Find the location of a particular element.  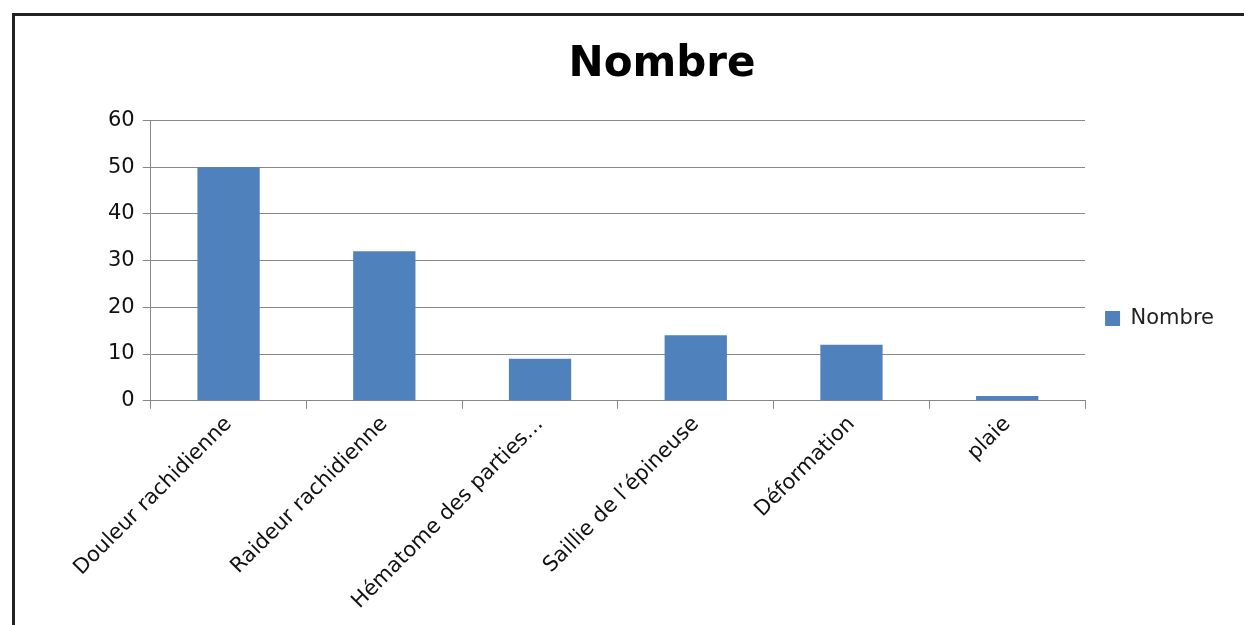

legend-label: Nombre is located at coordinates (1172, 316).